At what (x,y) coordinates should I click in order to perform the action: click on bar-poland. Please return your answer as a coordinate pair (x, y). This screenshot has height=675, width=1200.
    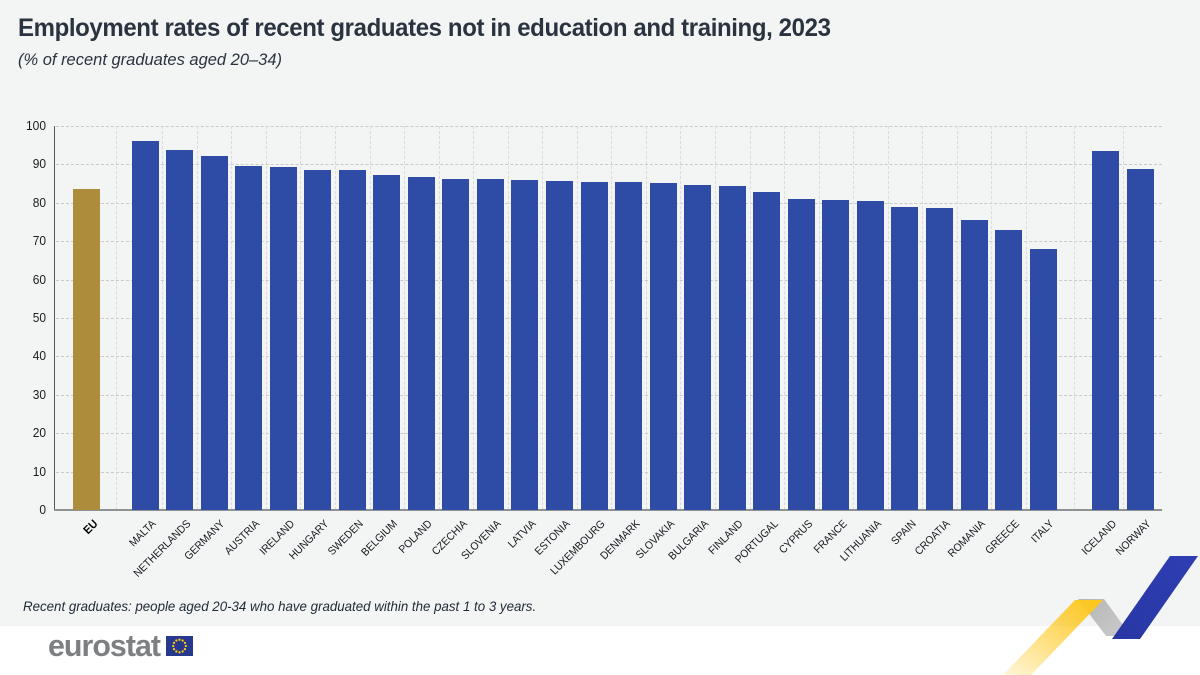
    Looking at the image, I should click on (421, 343).